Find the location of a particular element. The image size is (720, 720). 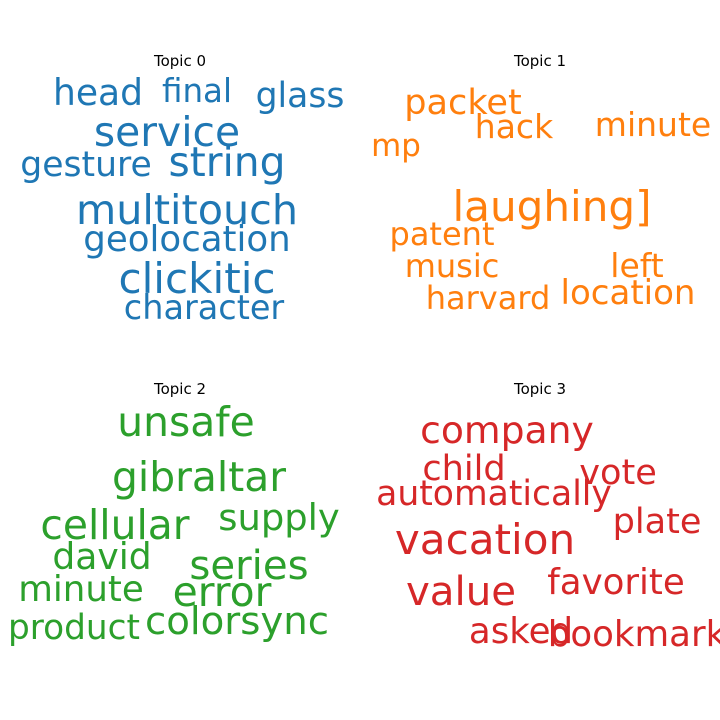

topic-2-word: supply is located at coordinates (279, 517).